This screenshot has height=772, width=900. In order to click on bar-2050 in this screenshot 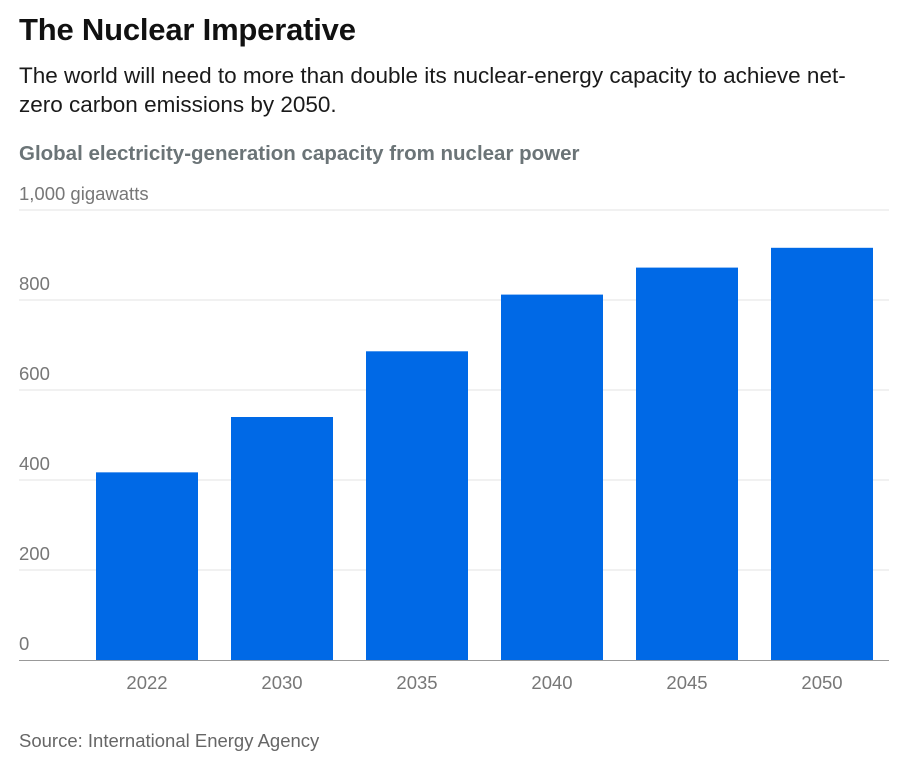, I will do `click(822, 454)`.